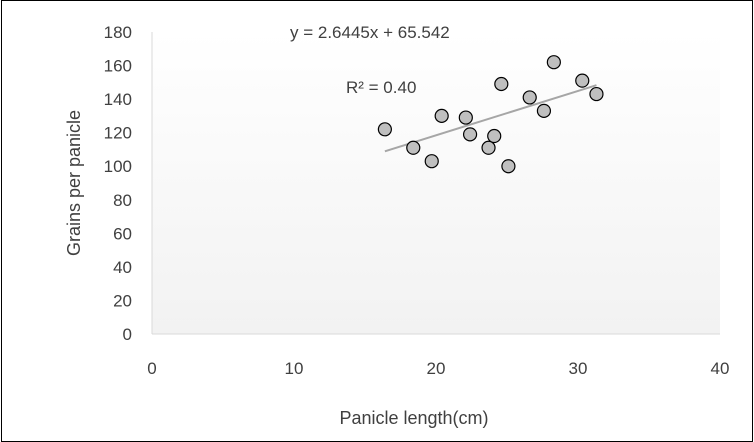  What do you see at coordinates (118, 32) in the screenshot?
I see `y-tick-label: 180` at bounding box center [118, 32].